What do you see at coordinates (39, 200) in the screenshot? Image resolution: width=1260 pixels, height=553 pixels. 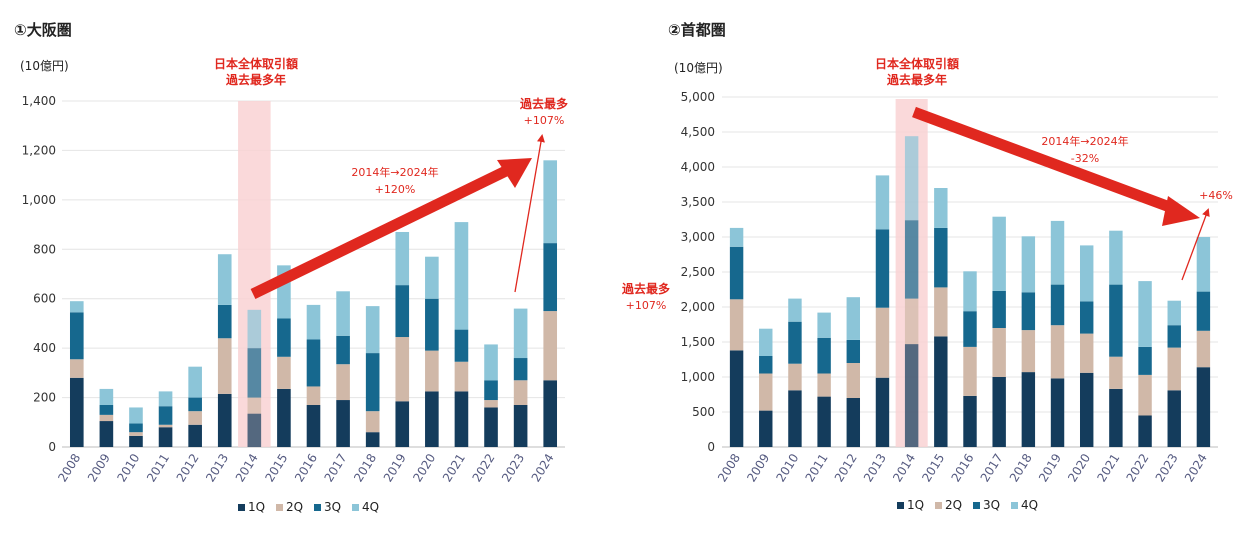 I see `y-tick-label: 1,000` at bounding box center [39, 200].